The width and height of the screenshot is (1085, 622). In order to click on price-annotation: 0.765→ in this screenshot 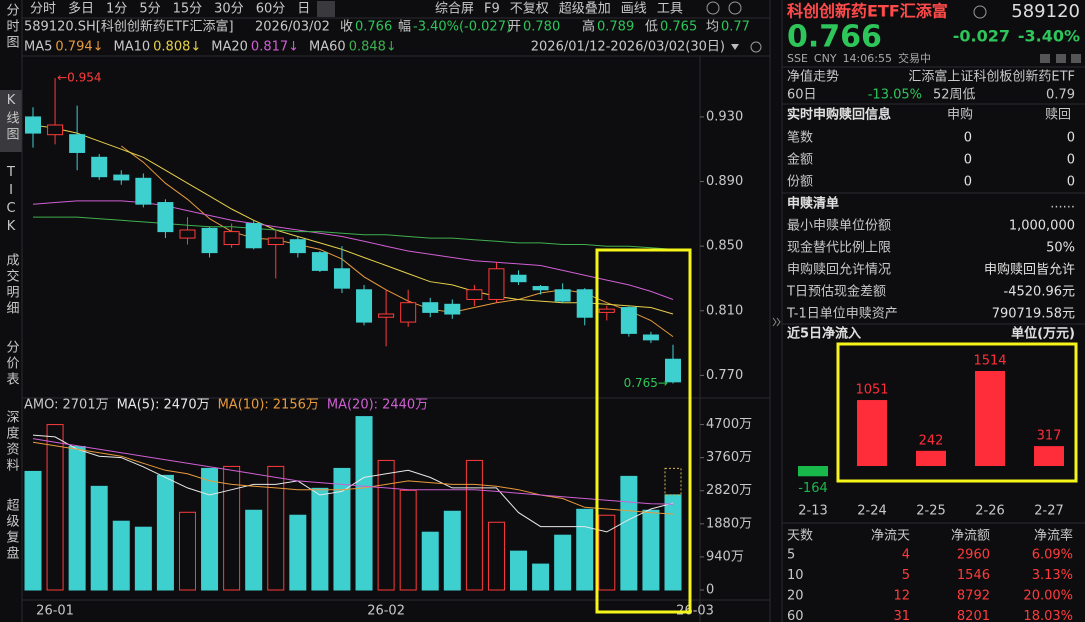, I will do `click(646, 383)`.